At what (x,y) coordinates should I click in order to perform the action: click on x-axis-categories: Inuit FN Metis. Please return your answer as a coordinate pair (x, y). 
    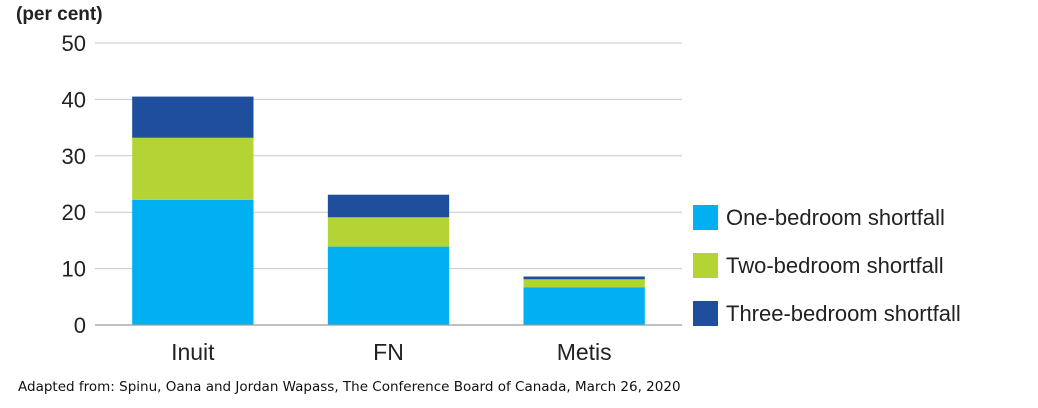
    Looking at the image, I should click on (391, 352).